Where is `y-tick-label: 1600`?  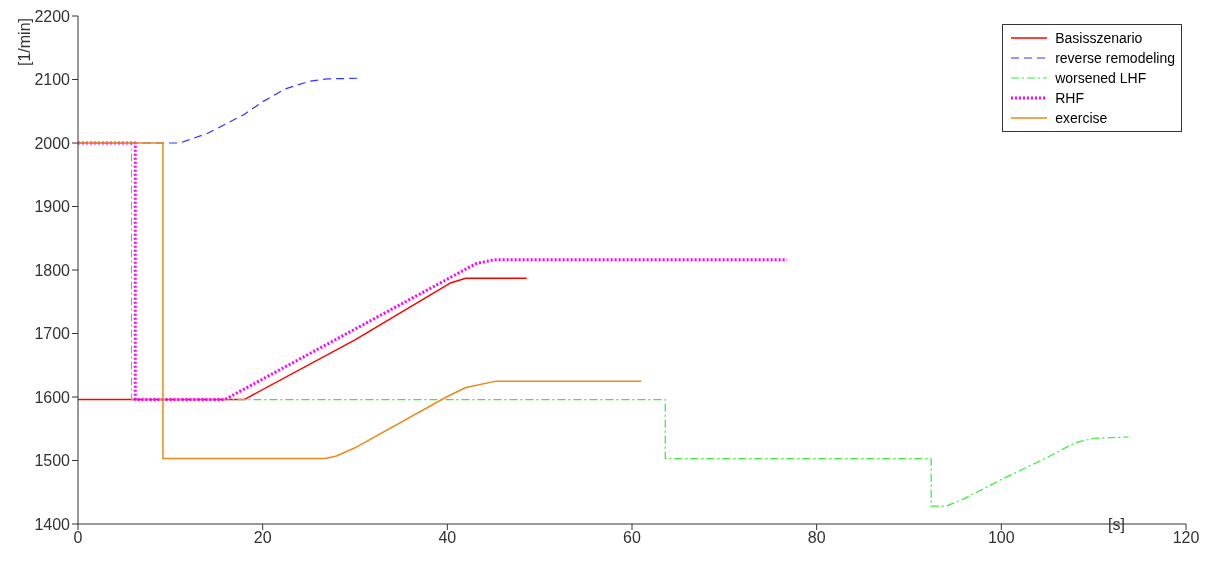
y-tick-label: 1600 is located at coordinates (52, 397).